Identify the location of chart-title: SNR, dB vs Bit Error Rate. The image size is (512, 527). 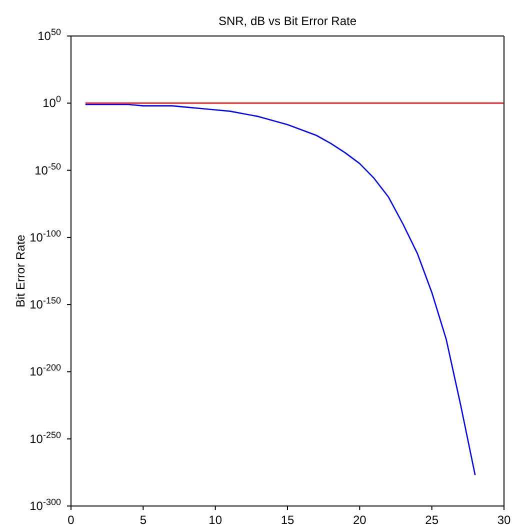
(287, 21).